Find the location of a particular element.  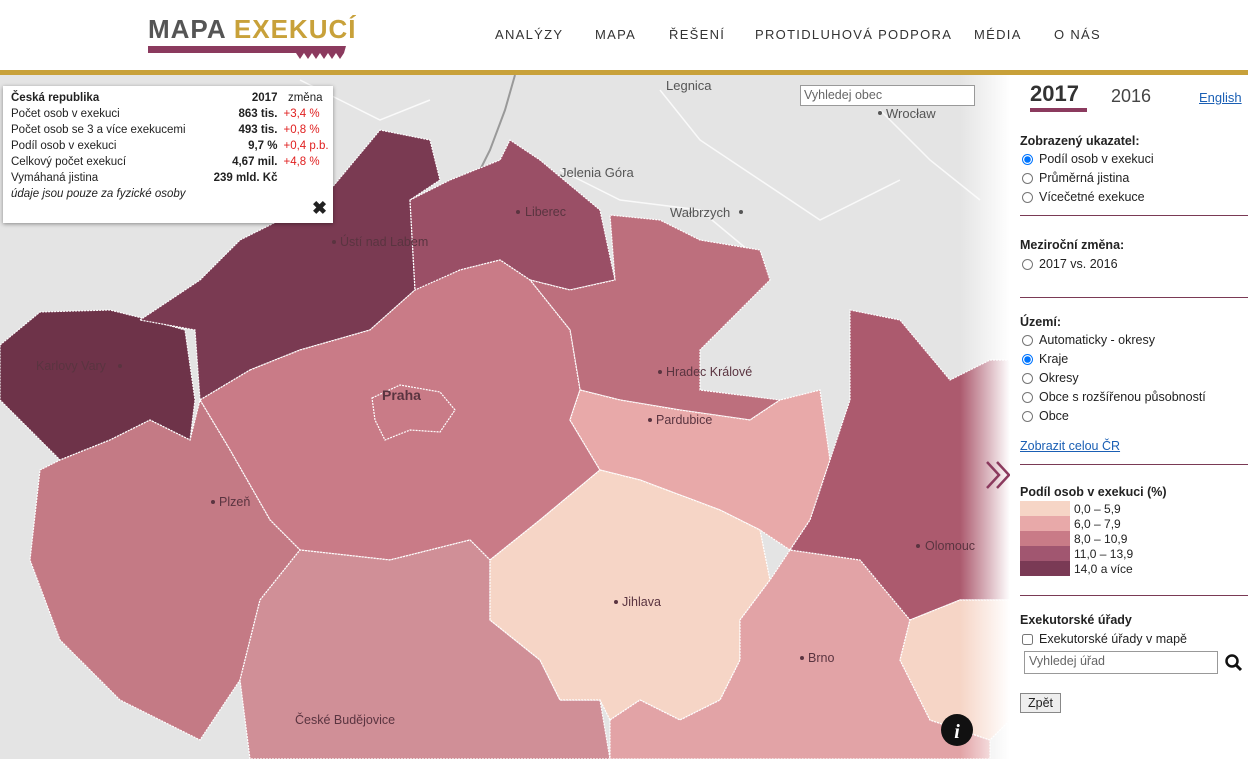

info-change: +0,4 p.b. is located at coordinates (306, 146).